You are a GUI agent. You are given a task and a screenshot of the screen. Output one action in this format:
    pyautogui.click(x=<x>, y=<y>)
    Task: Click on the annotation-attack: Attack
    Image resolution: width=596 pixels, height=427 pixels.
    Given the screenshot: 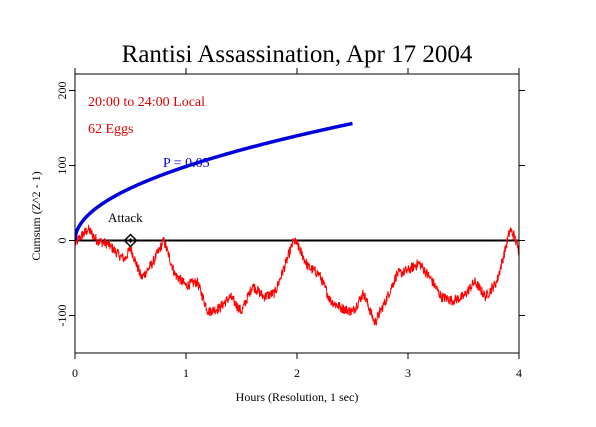 What is the action you would take?
    pyautogui.click(x=125, y=217)
    